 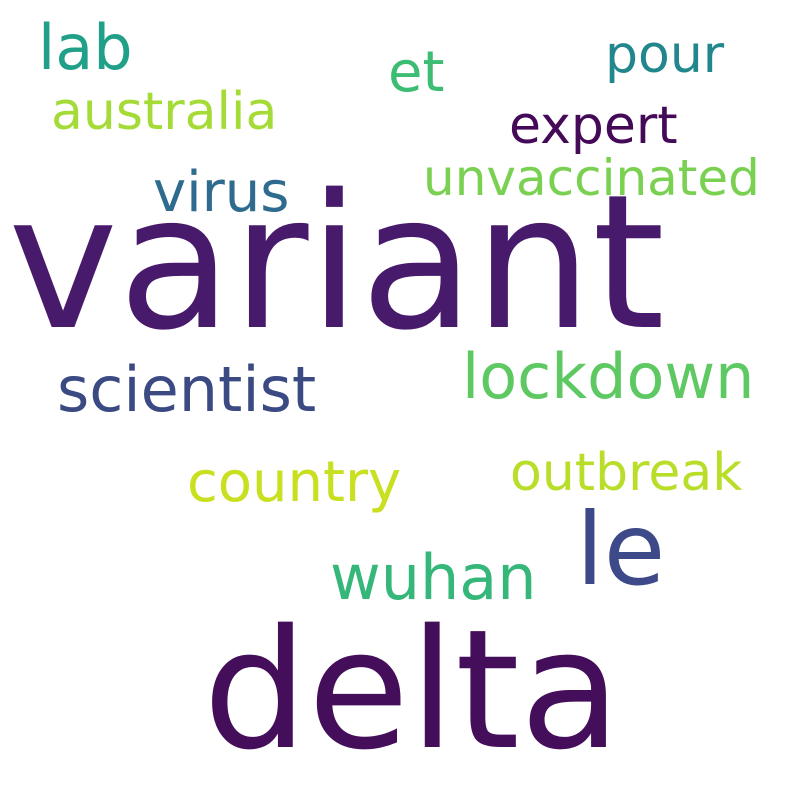 What do you see at coordinates (187, 389) in the screenshot?
I see `word-scientist: scientist` at bounding box center [187, 389].